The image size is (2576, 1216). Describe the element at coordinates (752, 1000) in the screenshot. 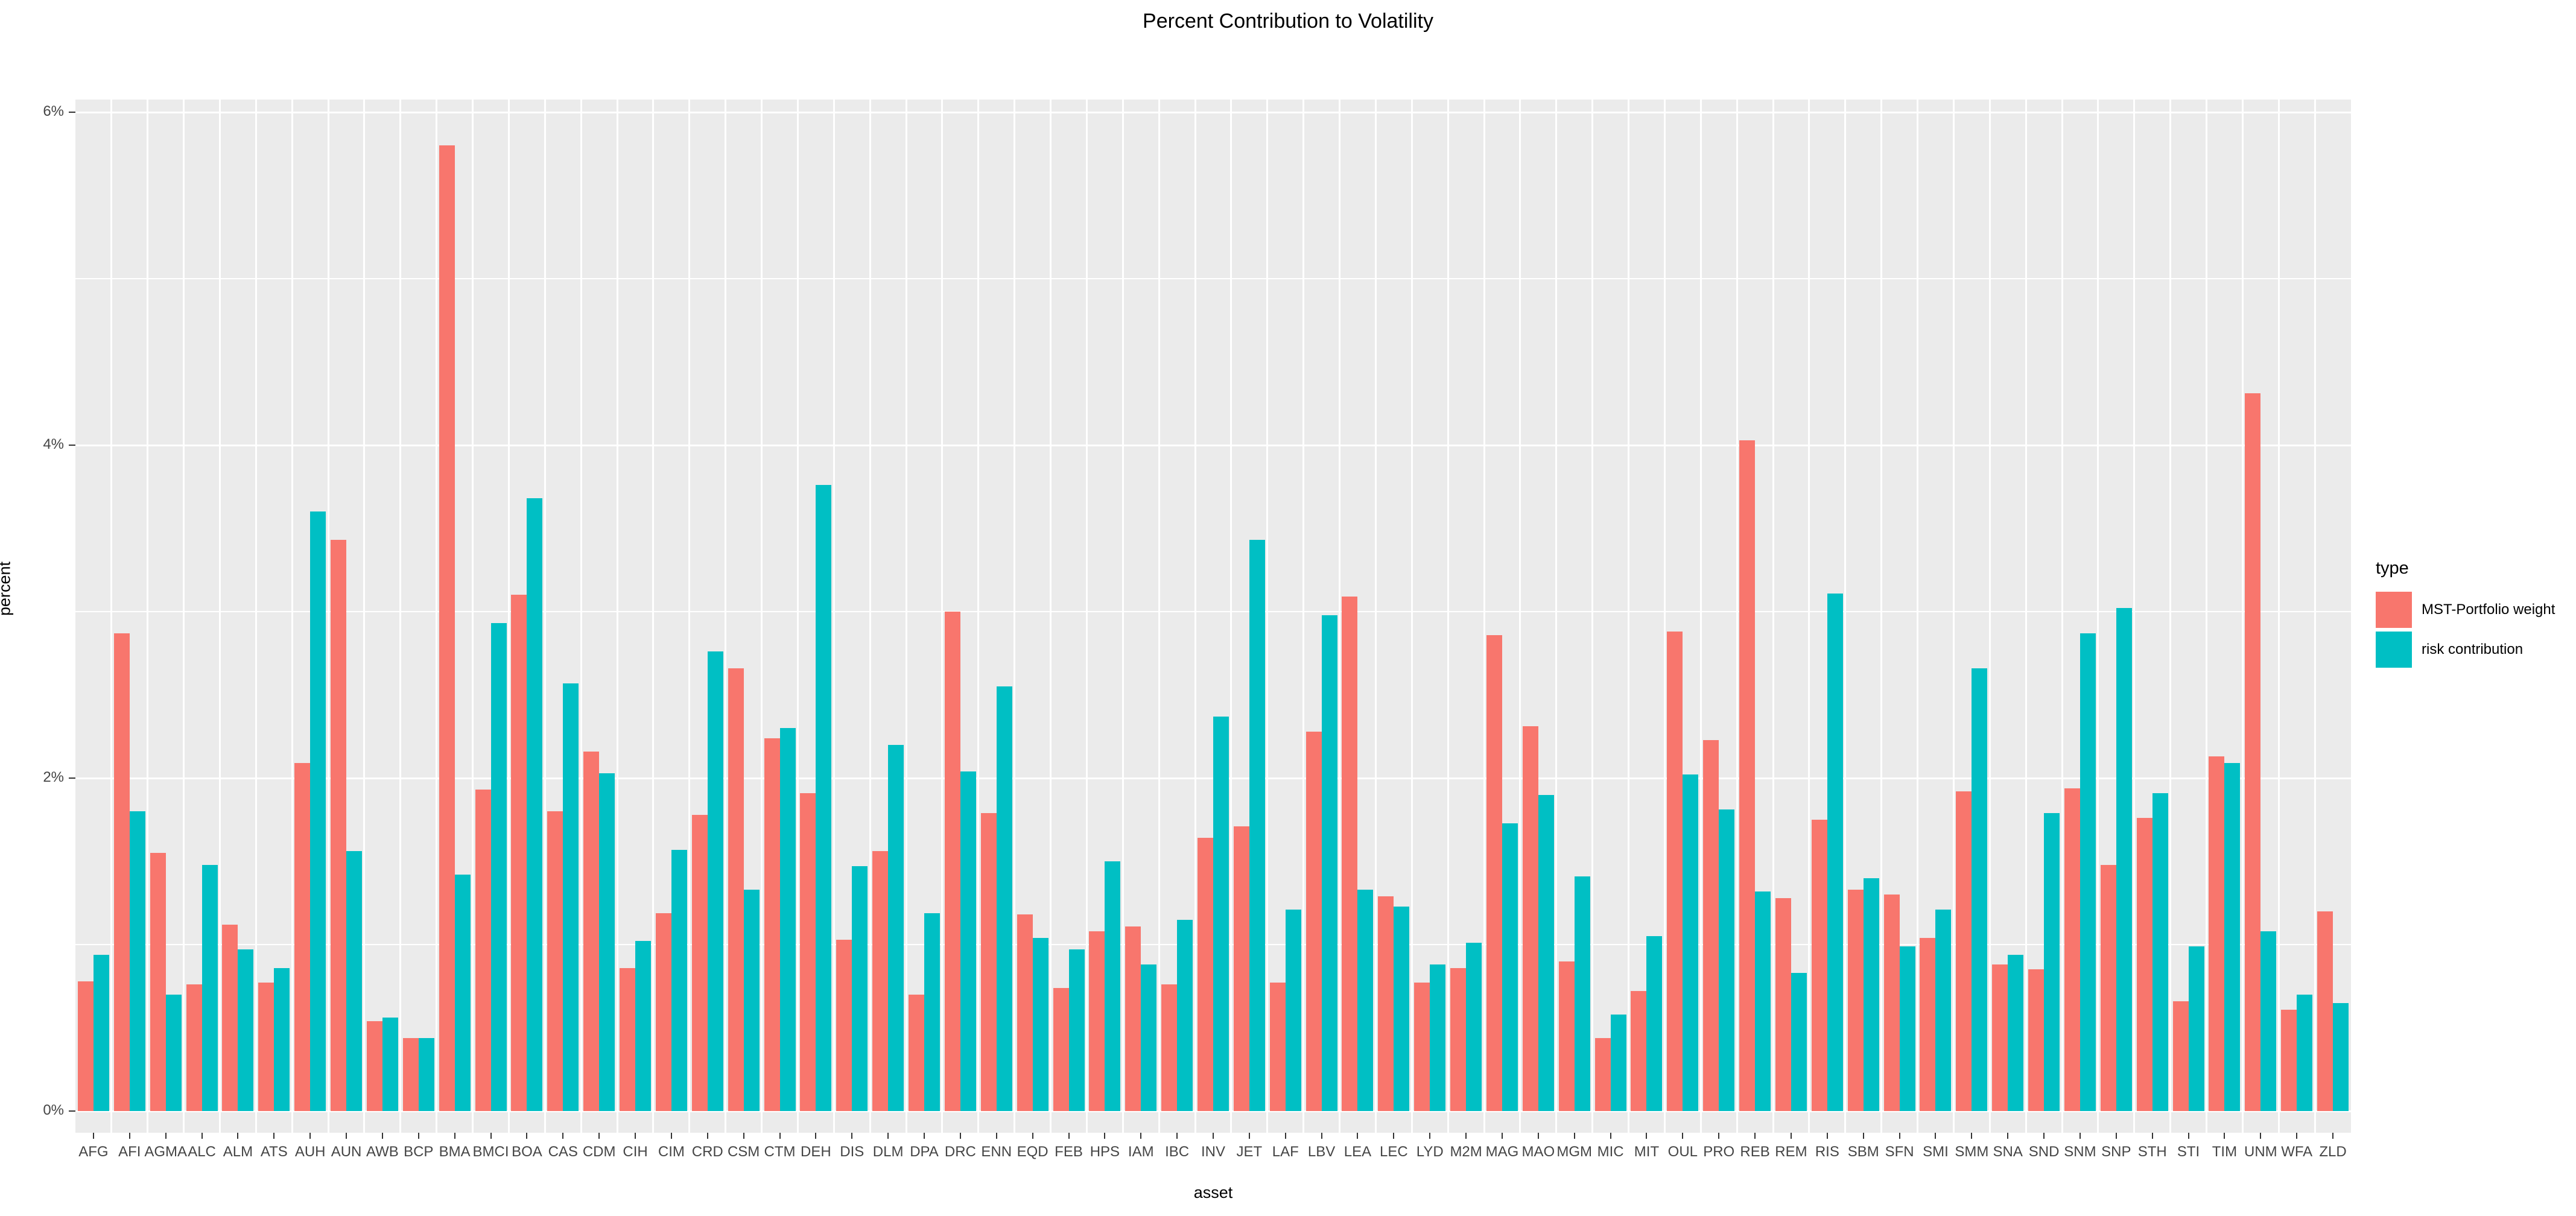

I see `bar-CSM-risk-contribution` at that location.